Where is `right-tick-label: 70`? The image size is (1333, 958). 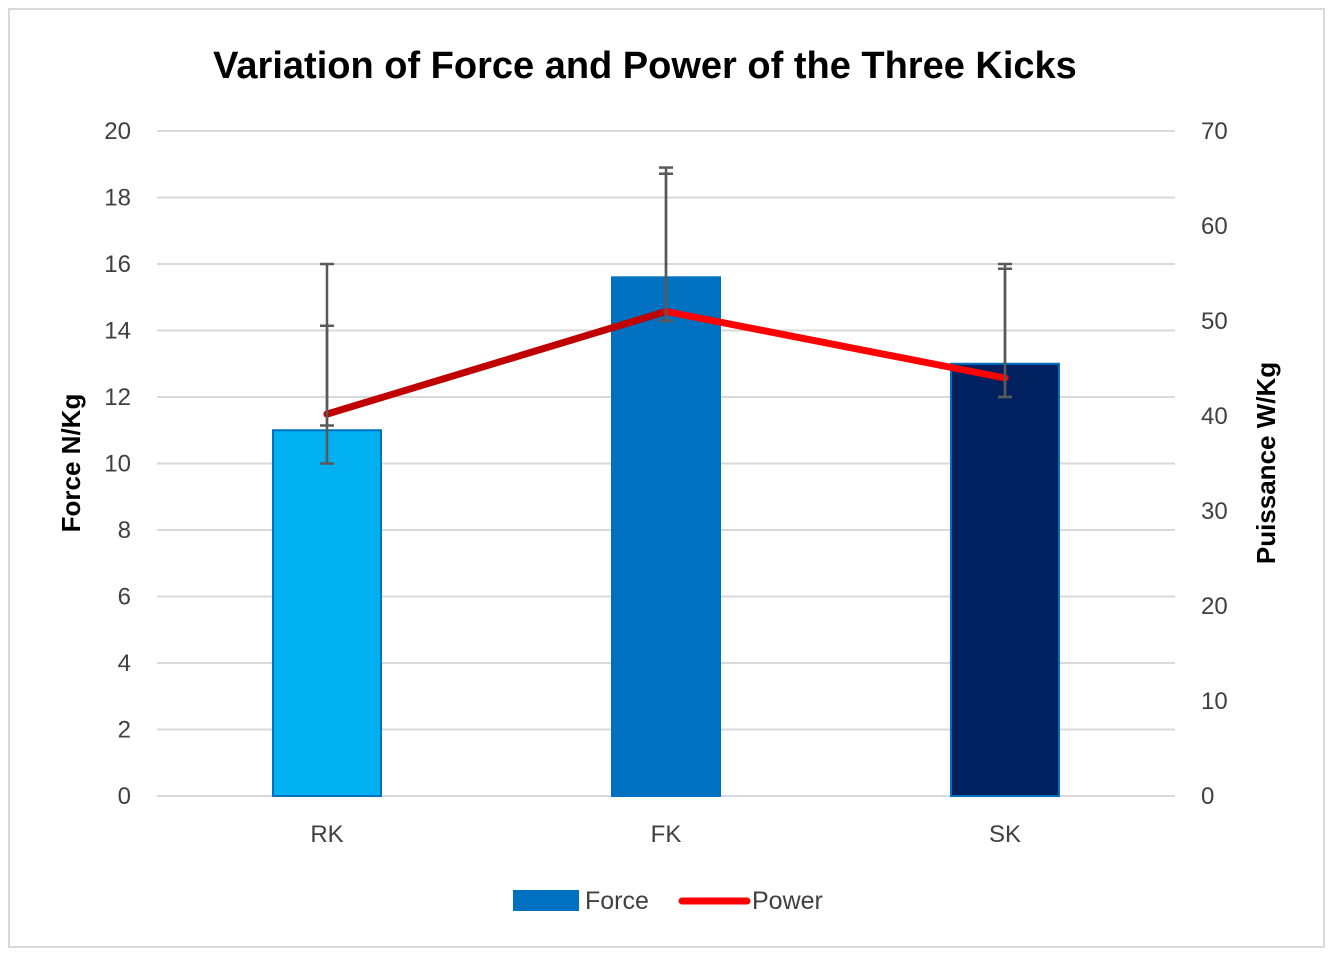 right-tick-label: 70 is located at coordinates (1214, 131).